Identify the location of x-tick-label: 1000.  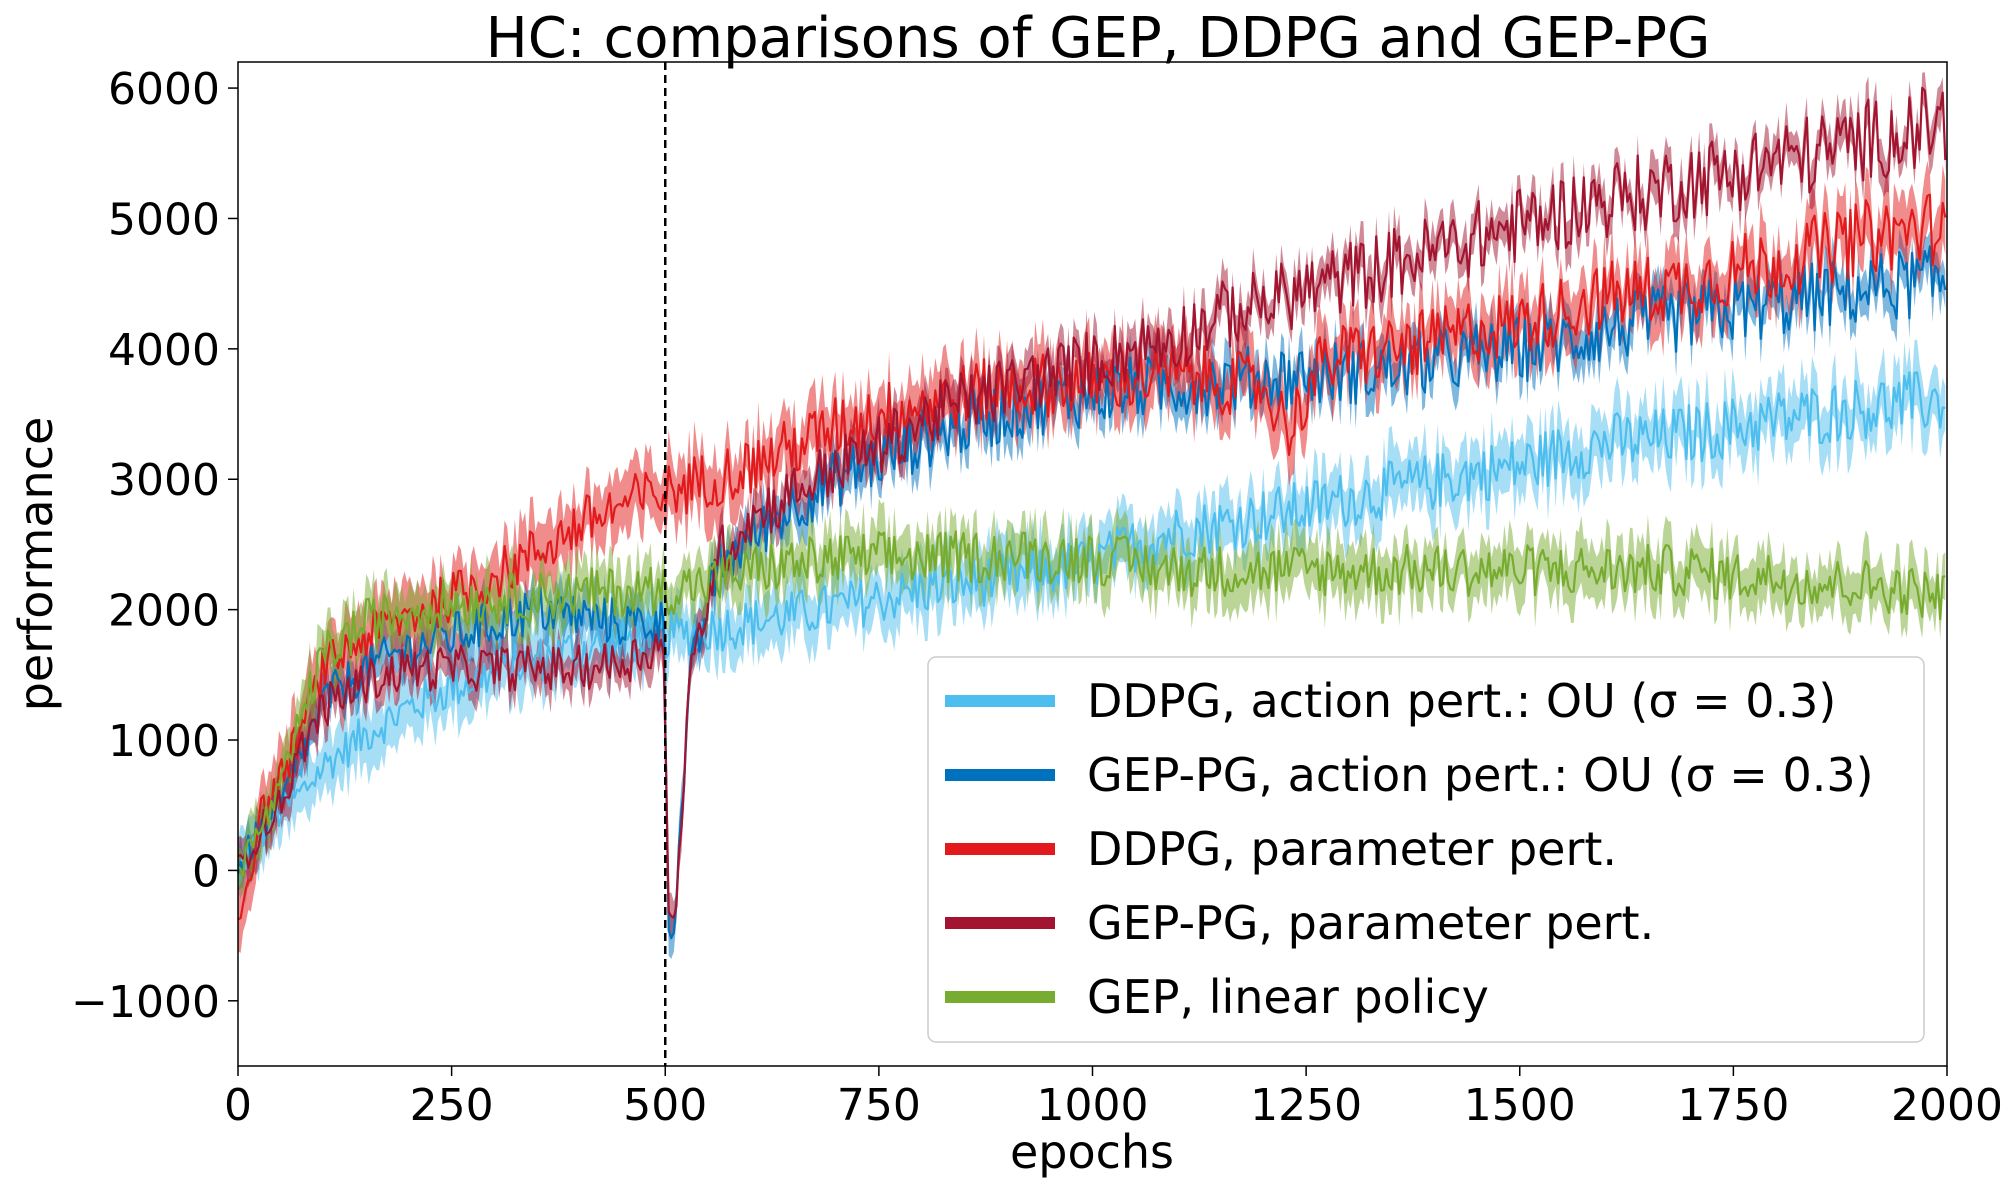
(1093, 1105).